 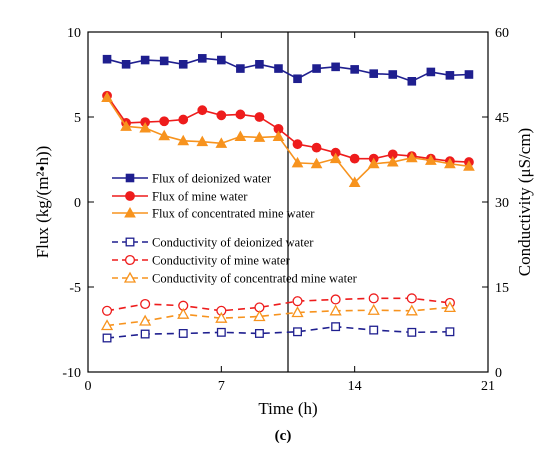 I want to click on y-axis-left-title: Flux (kg/(m²•h)), so click(x=42, y=202).